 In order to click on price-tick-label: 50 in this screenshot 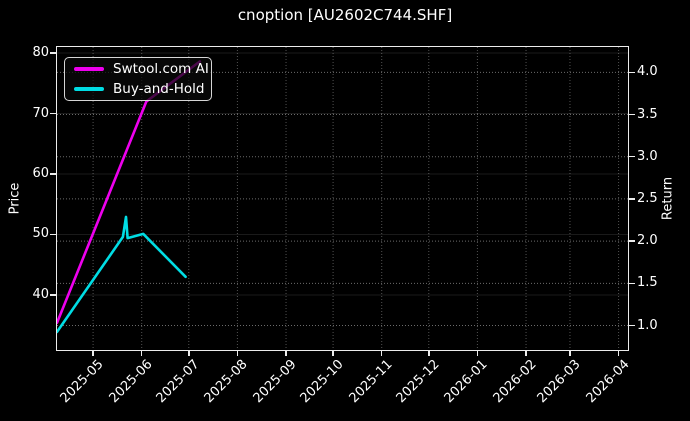, I will do `click(40, 234)`.